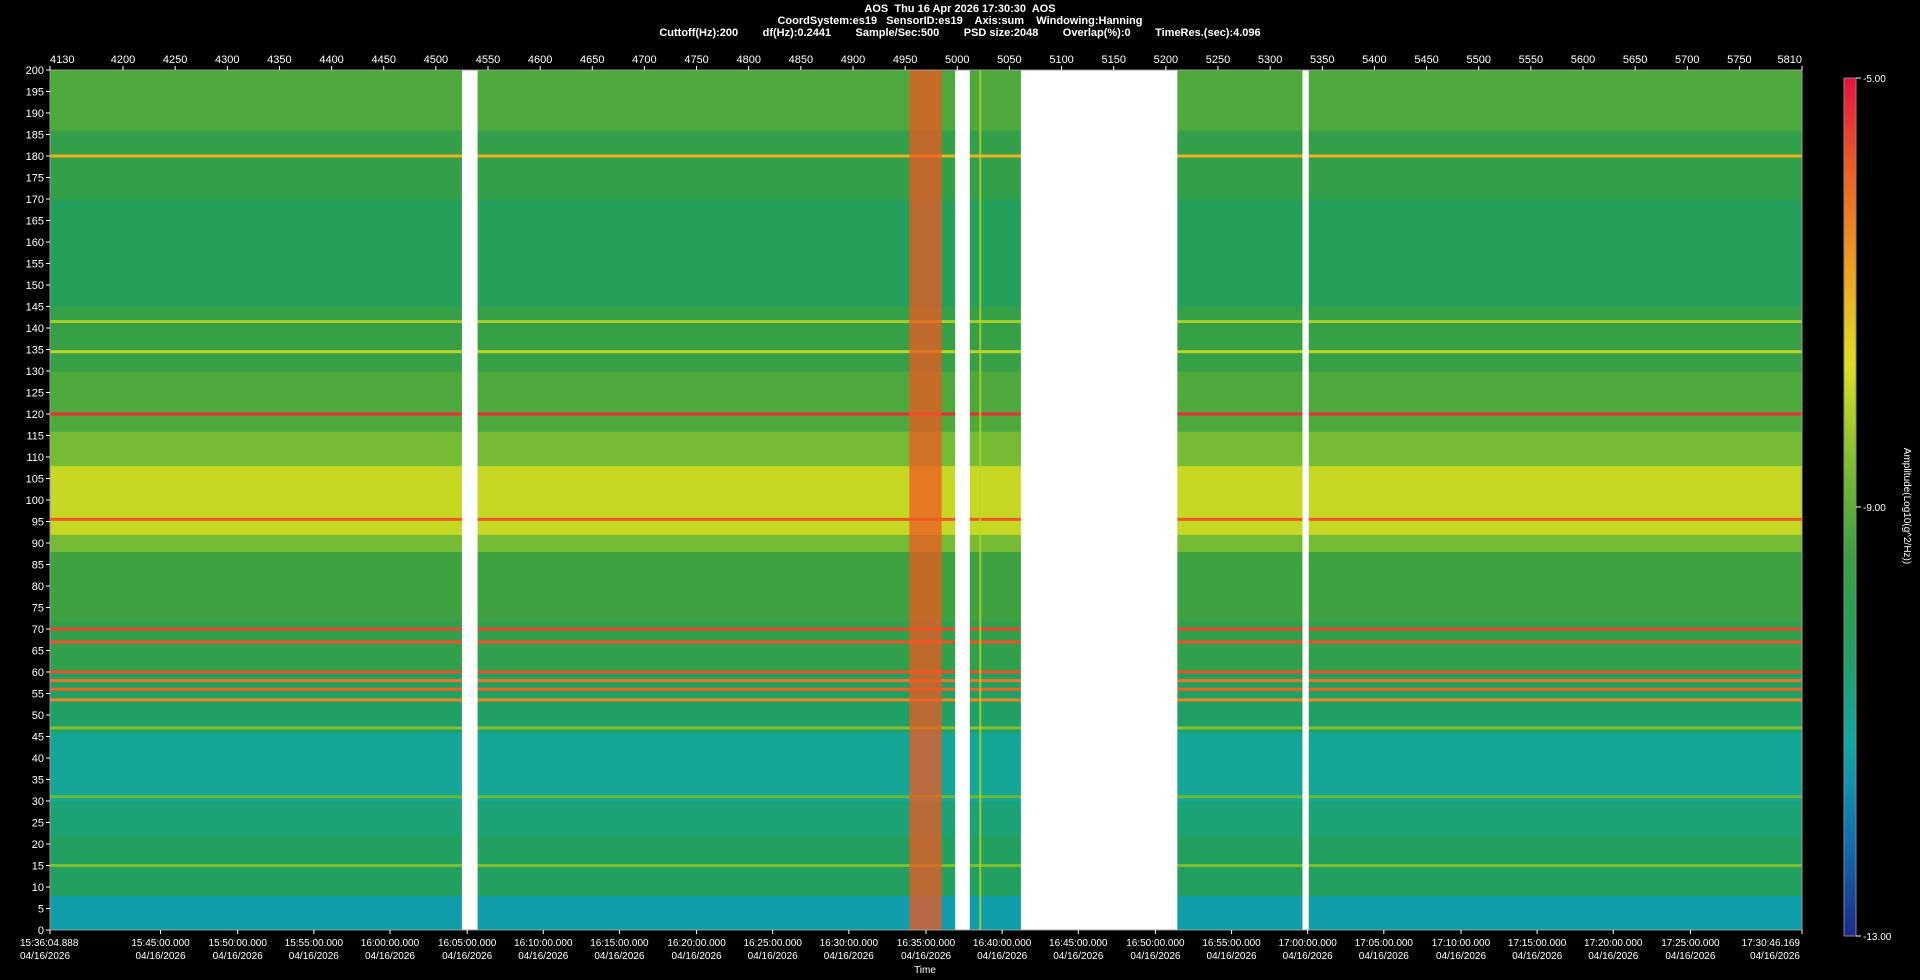 This screenshot has width=1920, height=980. What do you see at coordinates (35, 265) in the screenshot?
I see `y-tick-label-155: 155` at bounding box center [35, 265].